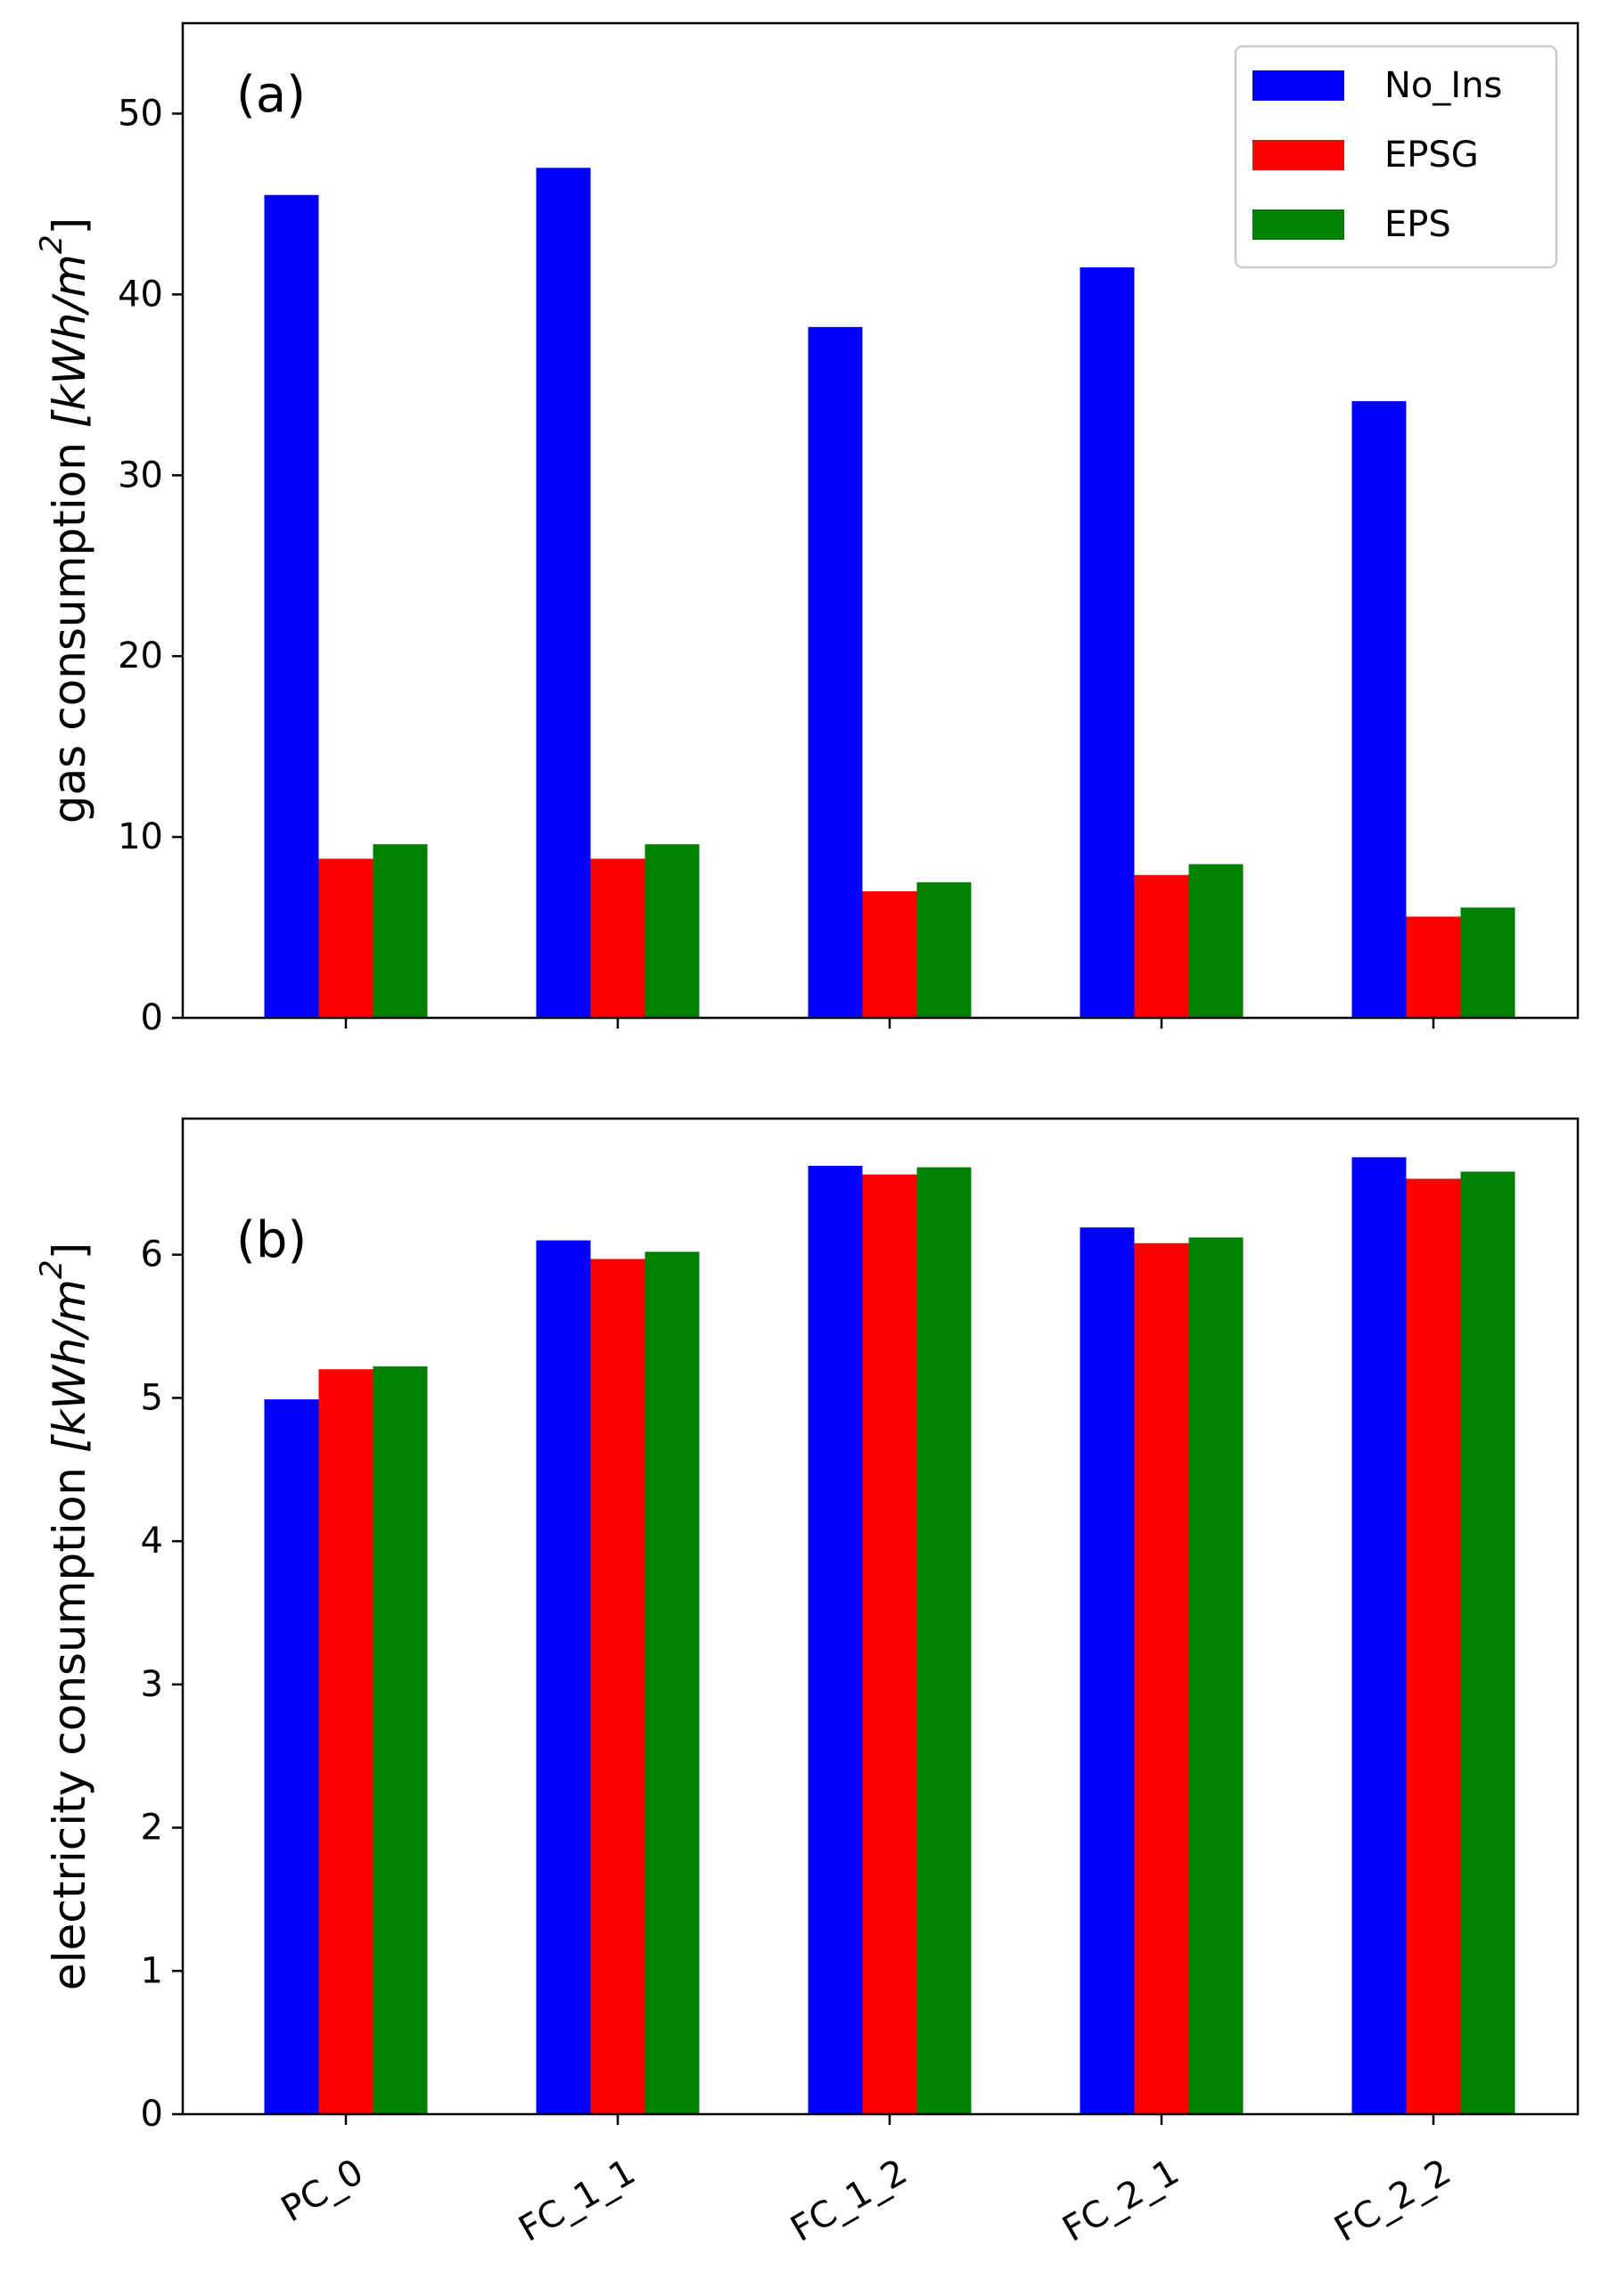 The width and height of the screenshot is (1601, 2296). I want to click on y-tick-label-a-20: 20, so click(140, 656).